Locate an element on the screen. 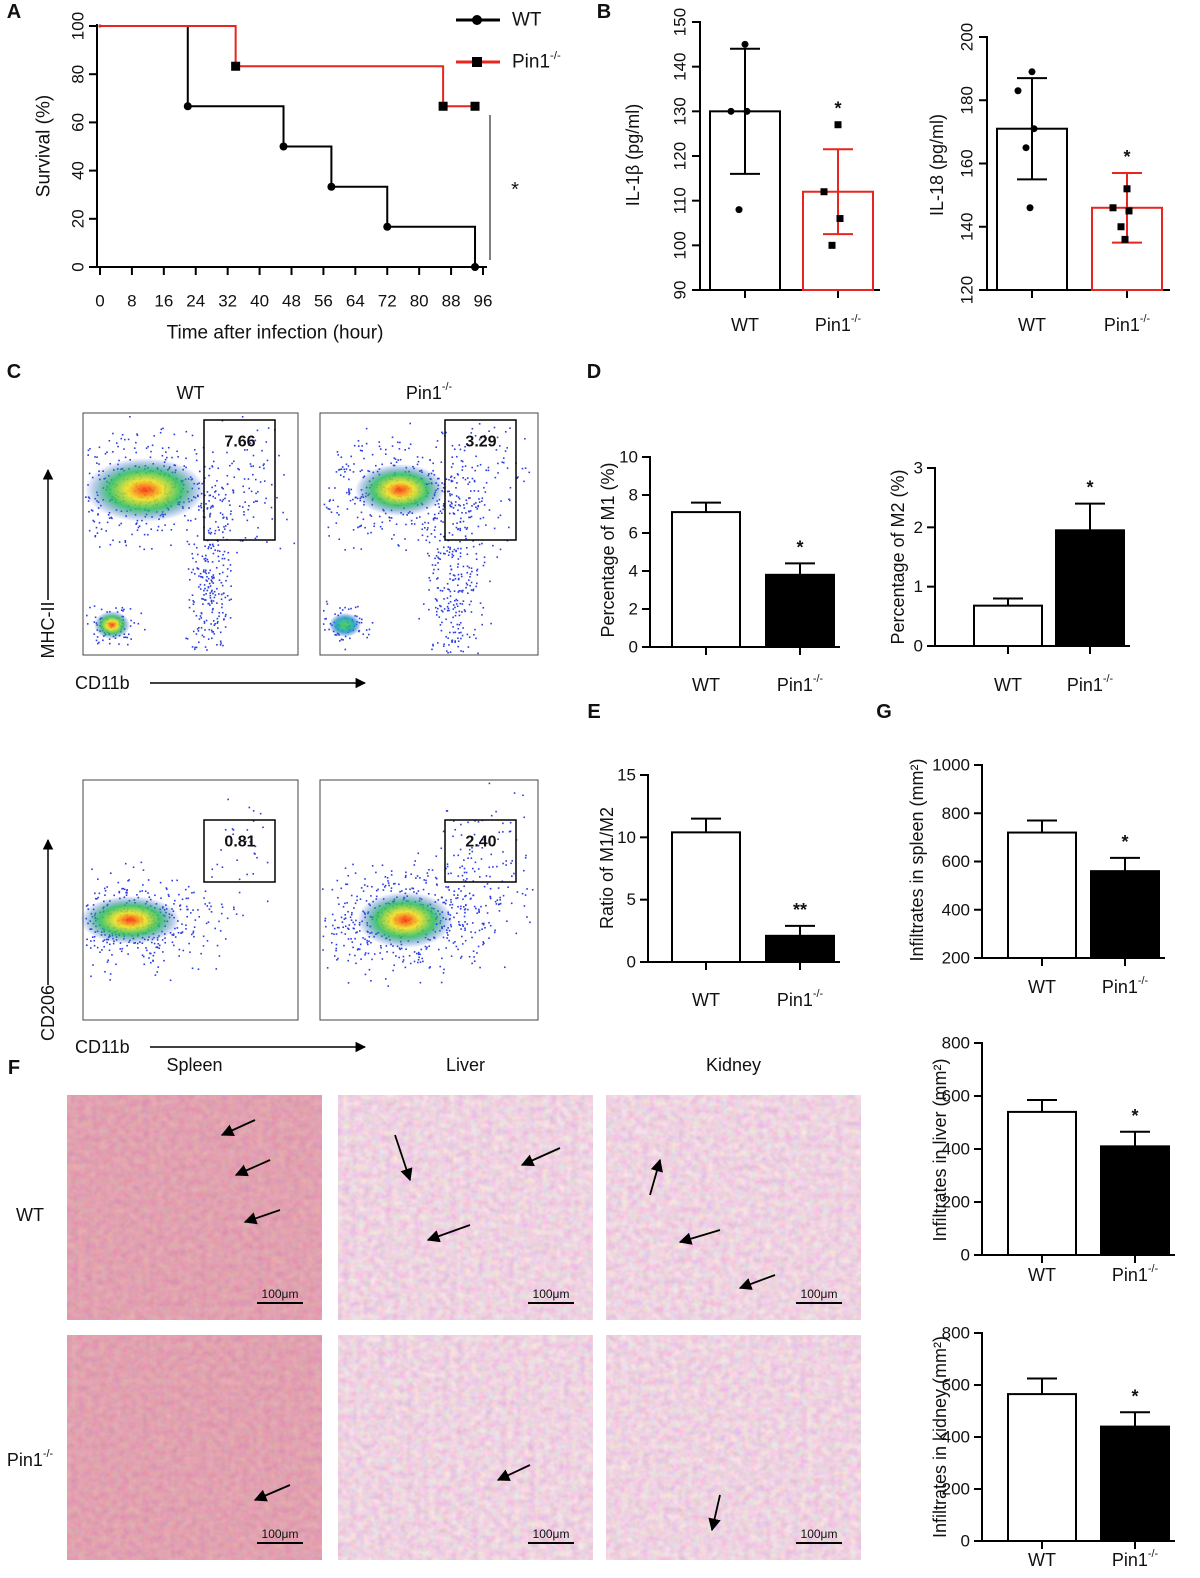 This screenshot has width=1200, height=1578. bar is located at coordinates (800, 949).